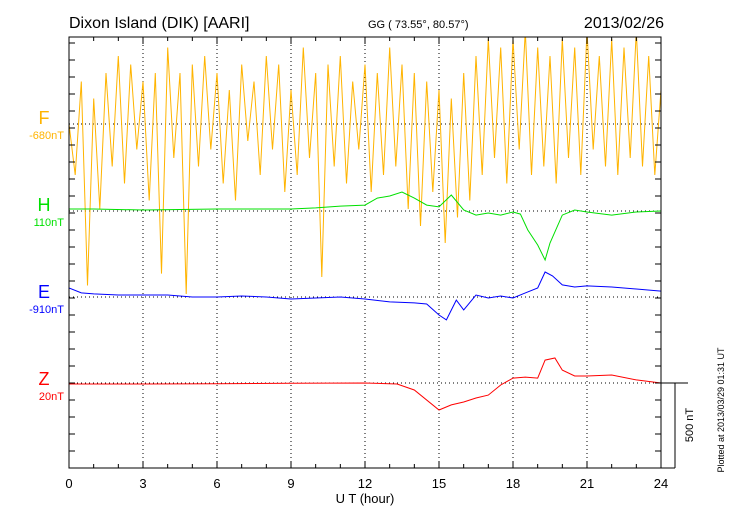  Describe the element at coordinates (690, 425) in the screenshot. I see `scale-bar-label: 500 nT` at that location.